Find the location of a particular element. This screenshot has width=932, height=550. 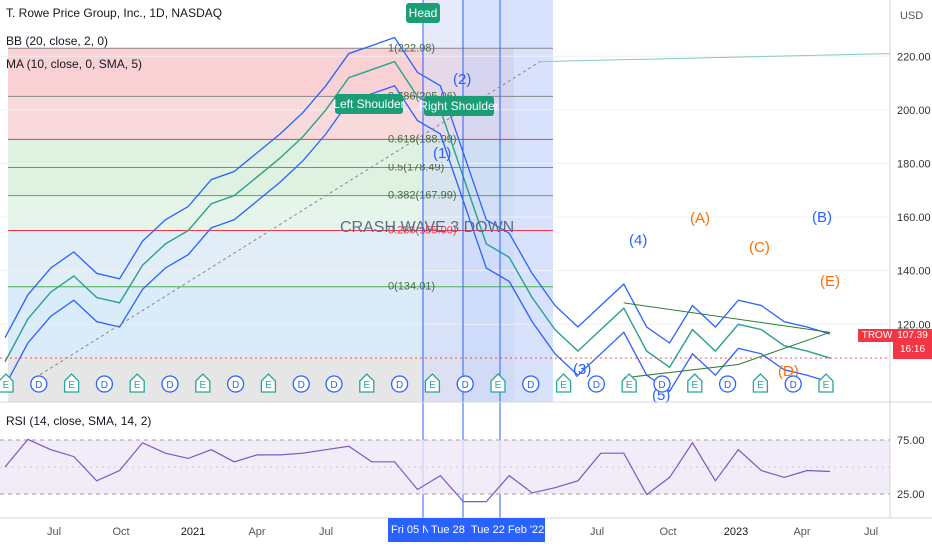

date-flag-3: Tue 22 Feb '22 is located at coordinates (506, 530).